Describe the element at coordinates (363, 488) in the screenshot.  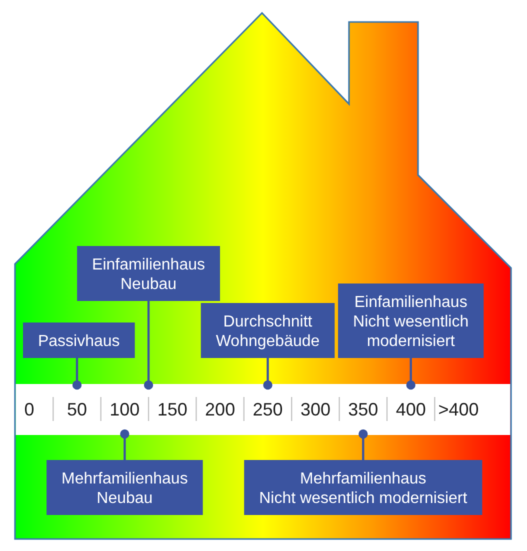
I see `annotation: Mehrfamilienhaus Nicht wesentlich modernisiert` at that location.